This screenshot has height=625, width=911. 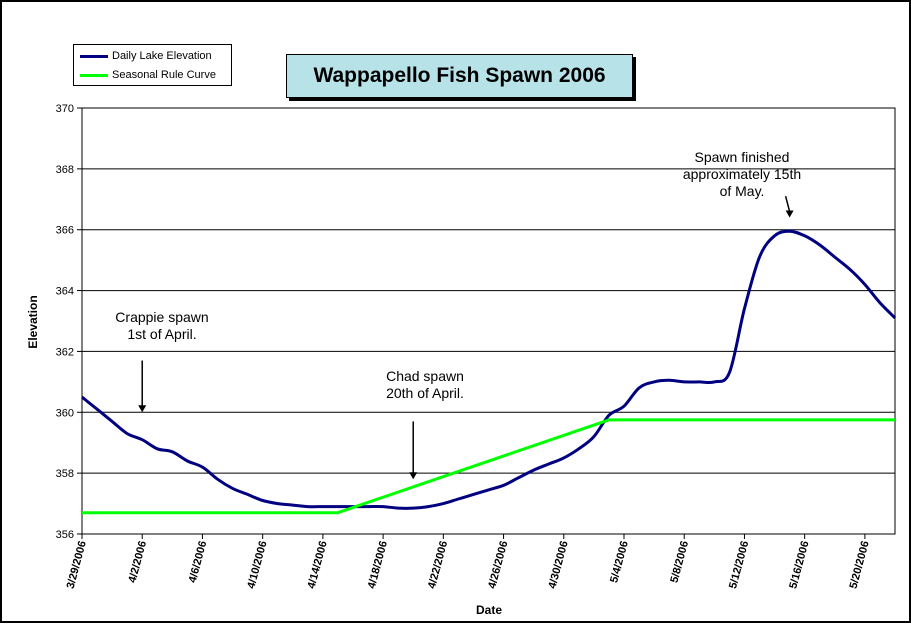 I want to click on x-tick-label: 5/12/2006, so click(x=739, y=565).